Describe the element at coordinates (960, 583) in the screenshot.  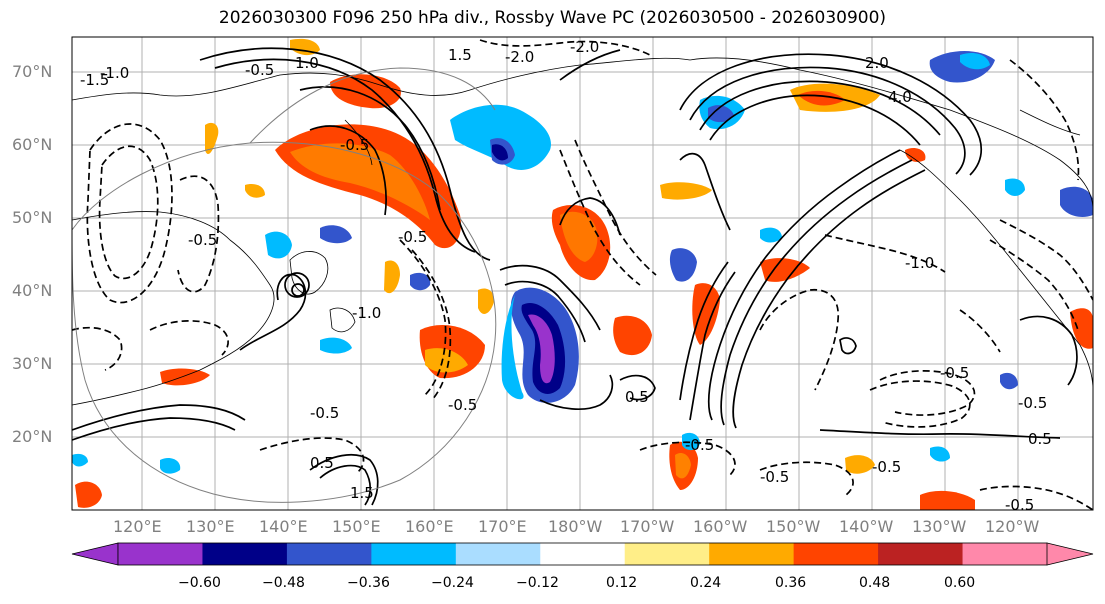
I see `colorbar-tick: 0.60` at that location.